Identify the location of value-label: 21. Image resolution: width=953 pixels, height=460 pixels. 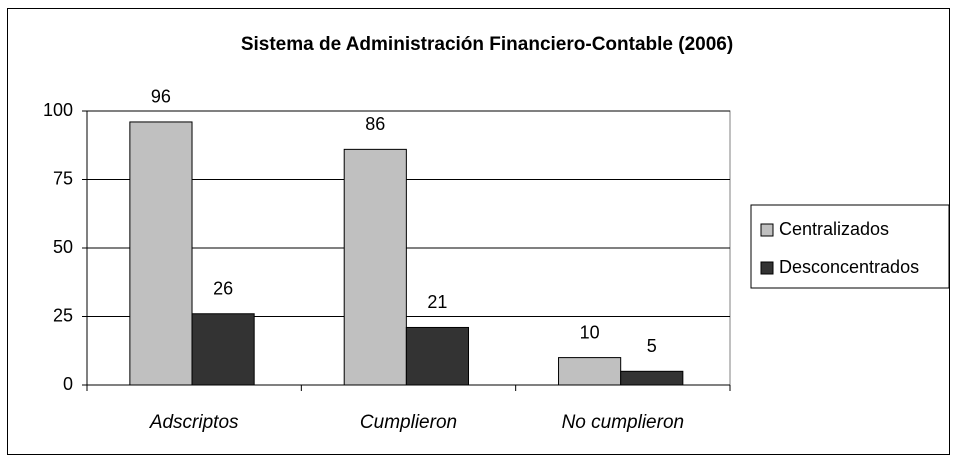
(437, 302).